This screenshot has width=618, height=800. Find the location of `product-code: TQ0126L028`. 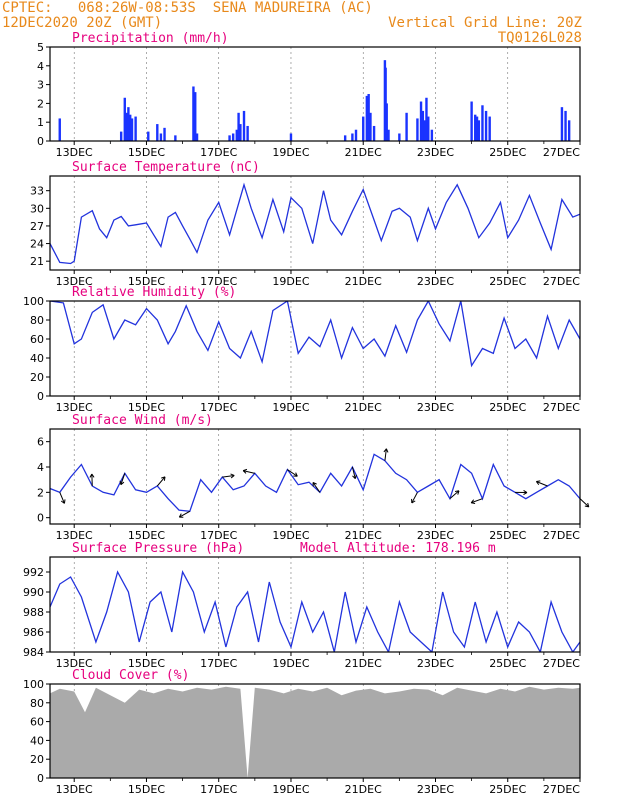

product-code: TQ0126L028 is located at coordinates (539, 38).